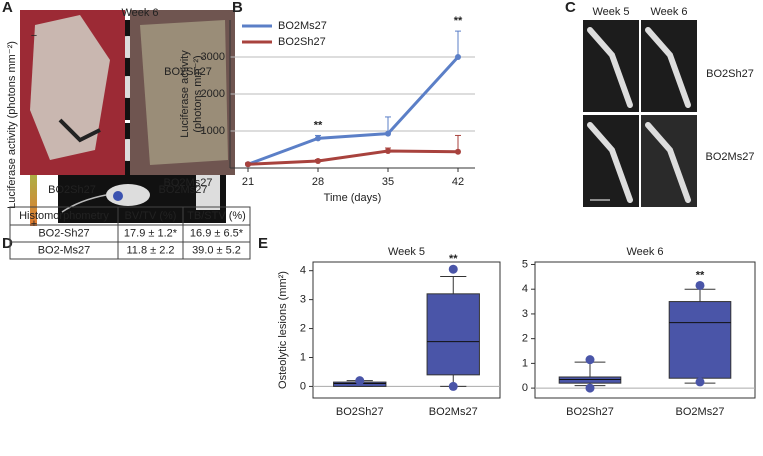 This screenshot has height=456, width=763. Describe the element at coordinates (283, 330) in the screenshot. I see `y-axis-label: Osteolytic lesions (mm²)` at that location.